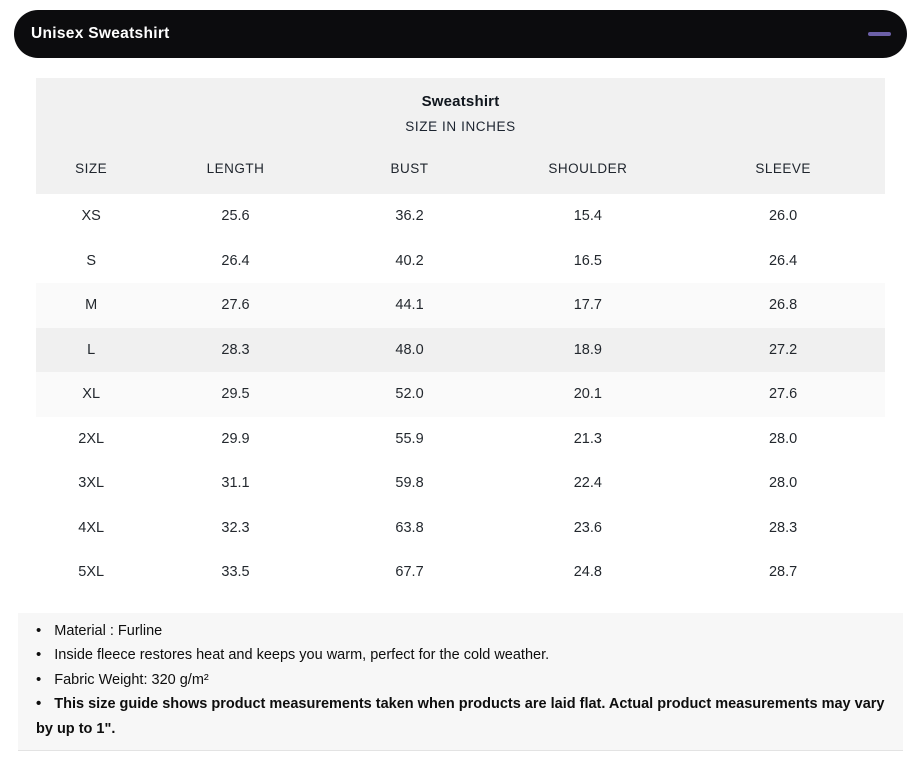 The width and height of the screenshot is (921, 759). I want to click on cell-bust: 63.8, so click(409, 527).